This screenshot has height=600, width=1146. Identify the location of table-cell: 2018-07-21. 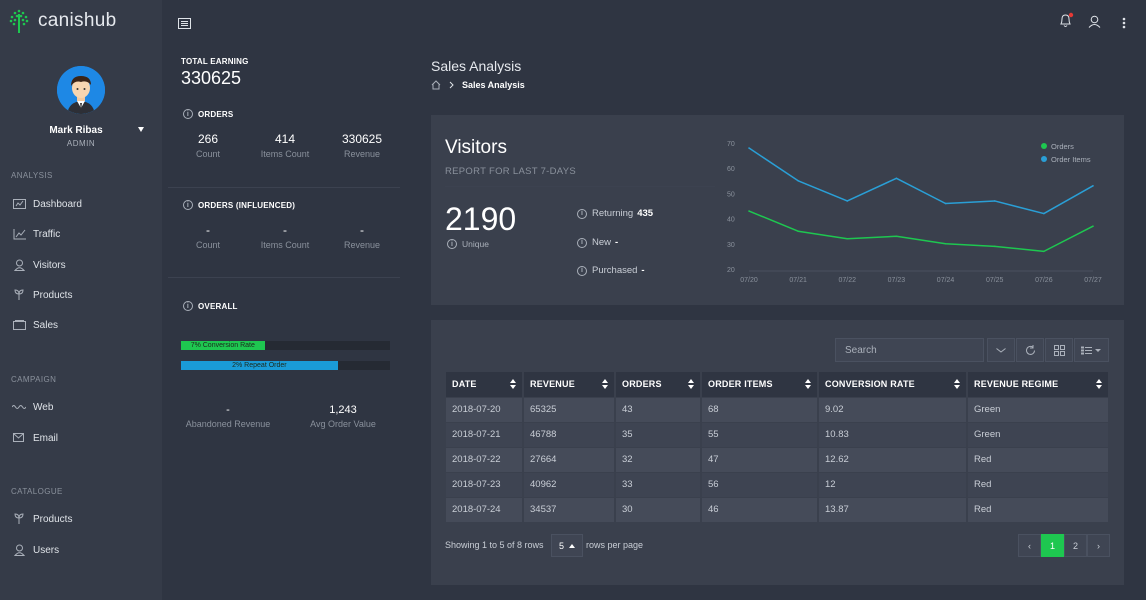
(485, 434).